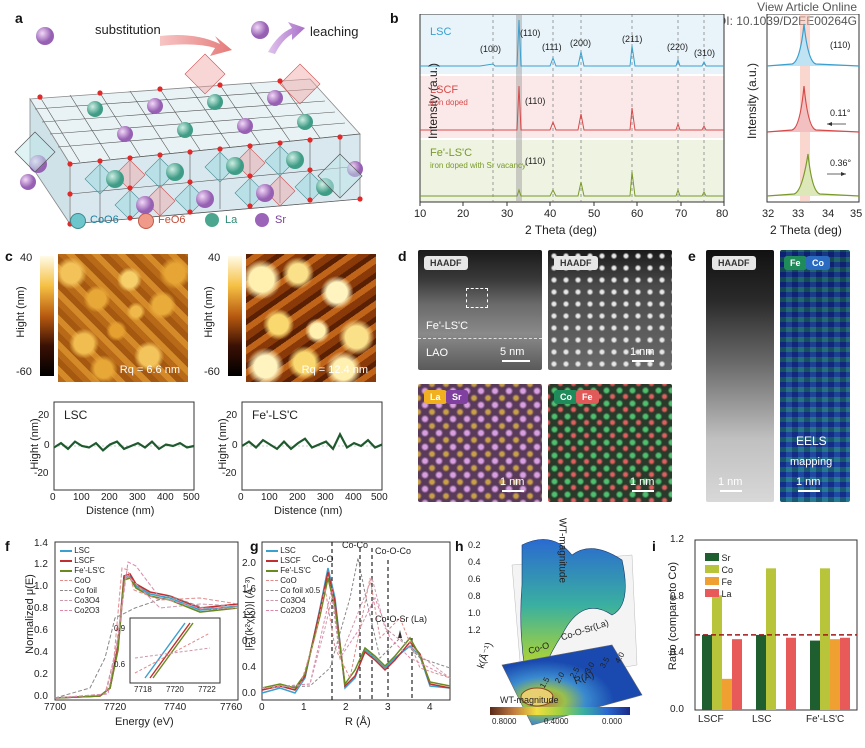 This screenshot has height=748, width=865. I want to click on ztick: 1.2, so click(474, 630).